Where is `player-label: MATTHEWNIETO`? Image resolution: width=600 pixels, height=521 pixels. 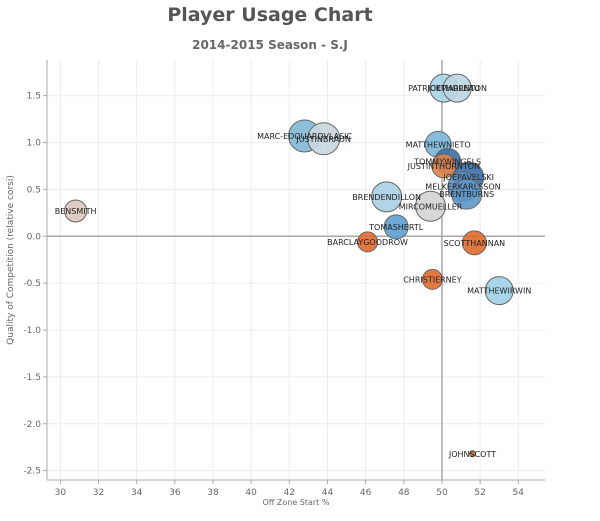 player-label: MATTHEWNIETO is located at coordinates (438, 144).